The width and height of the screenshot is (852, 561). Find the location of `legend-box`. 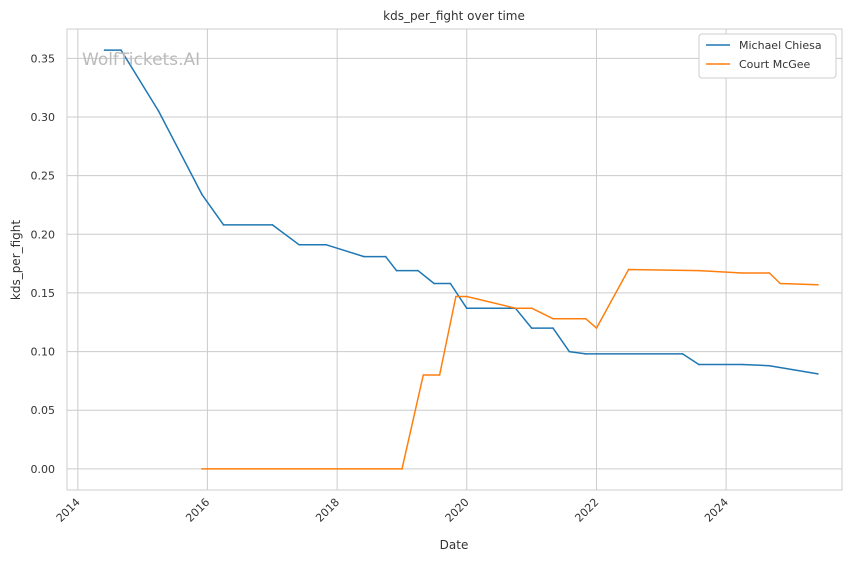

legend-box is located at coordinates (767, 56).